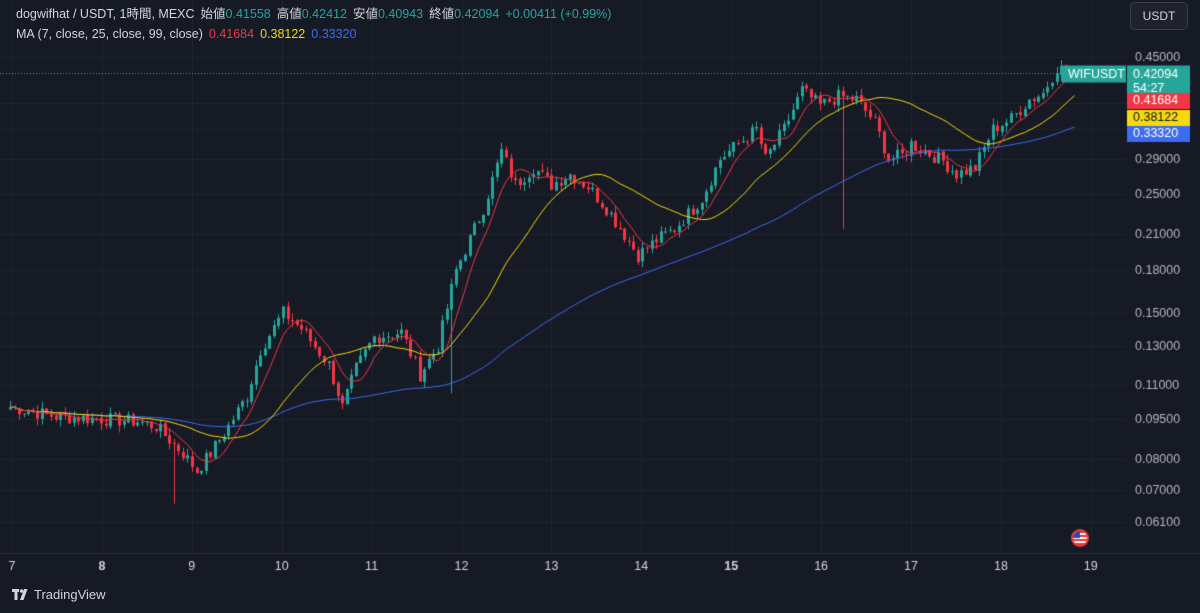  Describe the element at coordinates (324, 14) in the screenshot. I see `high-value: 0.42412` at that location.